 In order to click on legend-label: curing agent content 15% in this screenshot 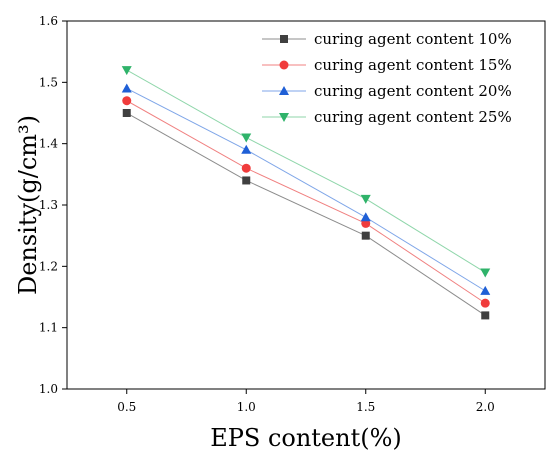, I will do `click(413, 65)`.